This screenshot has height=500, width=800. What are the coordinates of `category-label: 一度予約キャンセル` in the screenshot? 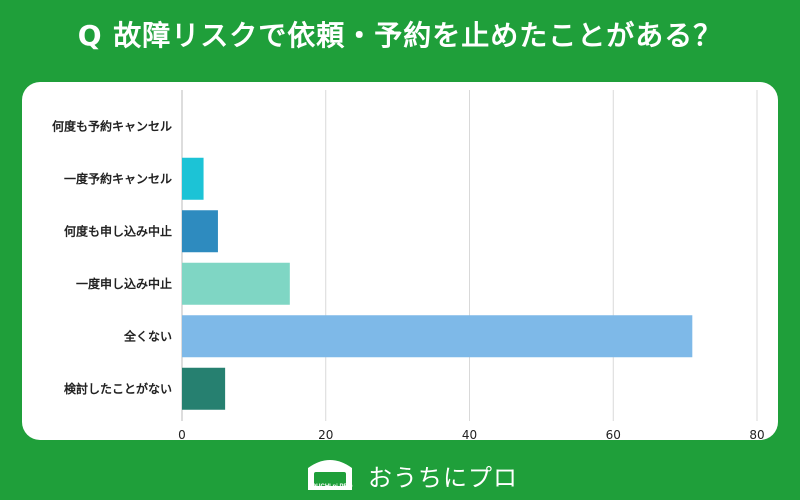 It's located at (118, 178).